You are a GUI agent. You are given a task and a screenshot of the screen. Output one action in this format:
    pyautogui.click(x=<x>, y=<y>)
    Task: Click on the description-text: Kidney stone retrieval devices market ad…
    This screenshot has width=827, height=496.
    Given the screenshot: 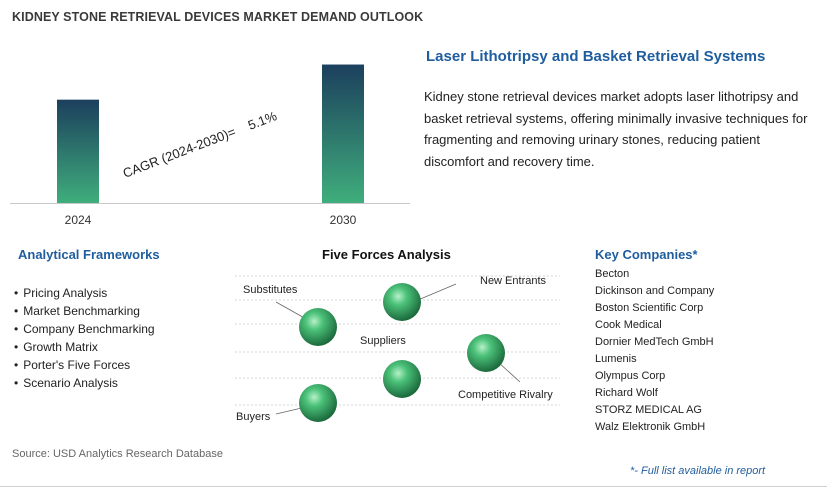 What is the action you would take?
    pyautogui.click(x=616, y=129)
    